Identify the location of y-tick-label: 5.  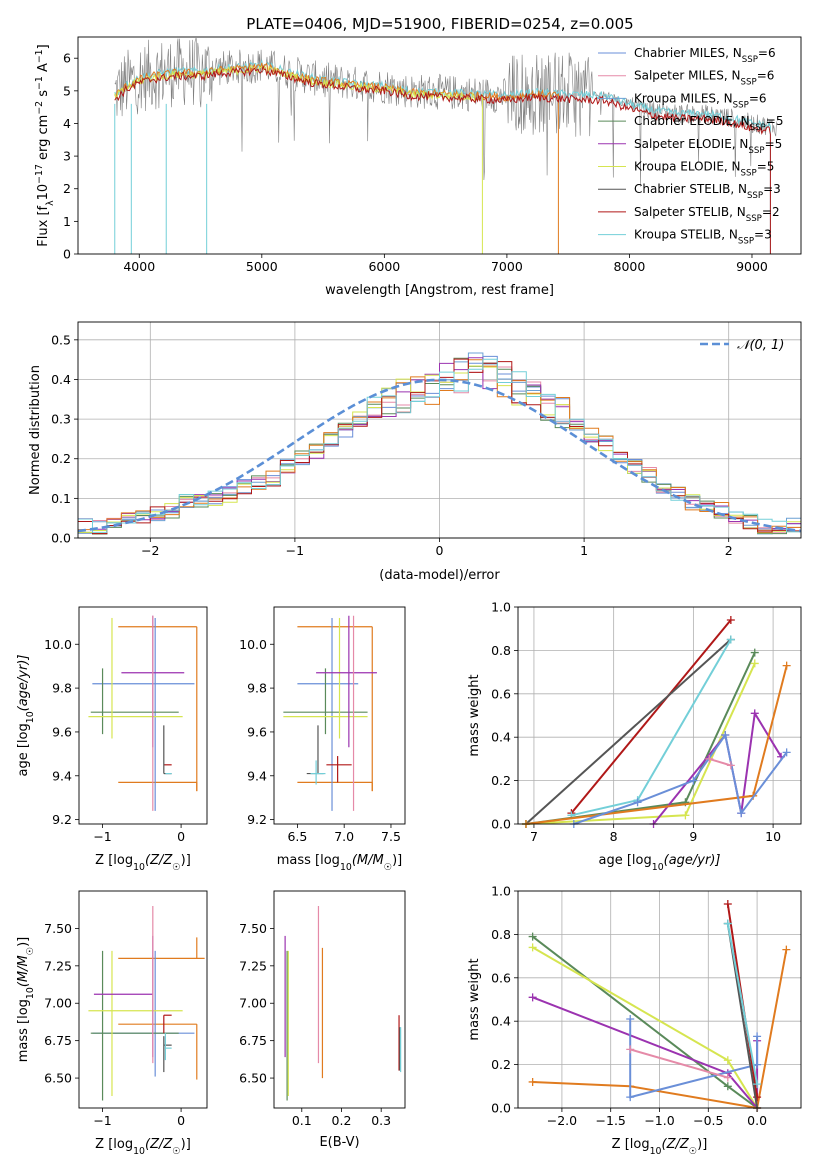
(67, 90).